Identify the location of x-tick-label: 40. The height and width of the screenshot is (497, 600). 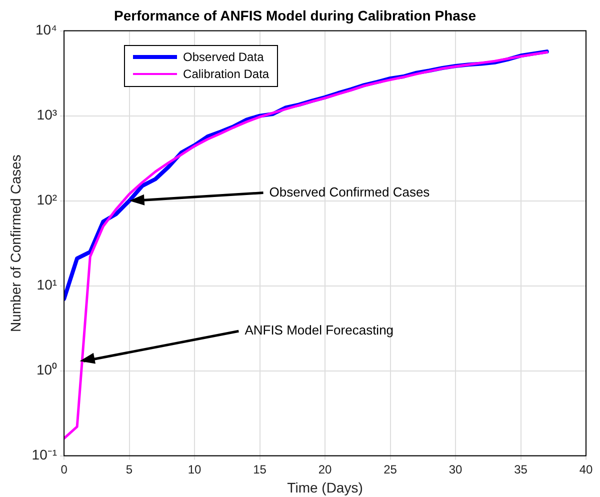
(586, 469).